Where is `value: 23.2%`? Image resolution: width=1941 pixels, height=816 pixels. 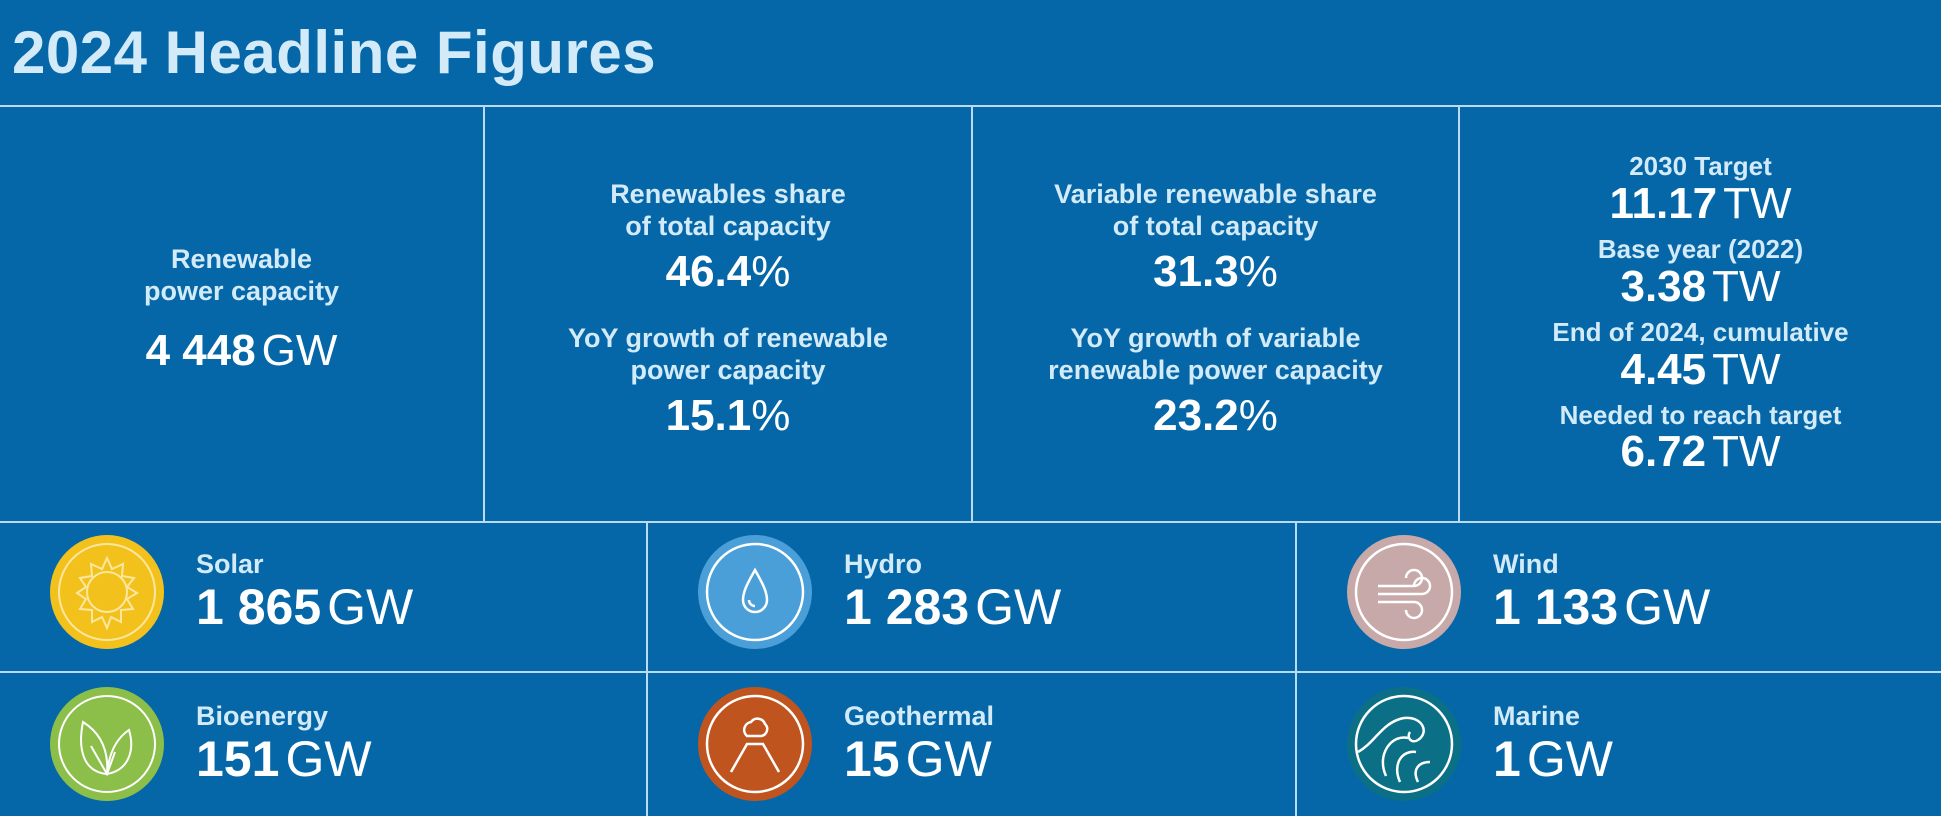
value: 23.2% is located at coordinates (1215, 415).